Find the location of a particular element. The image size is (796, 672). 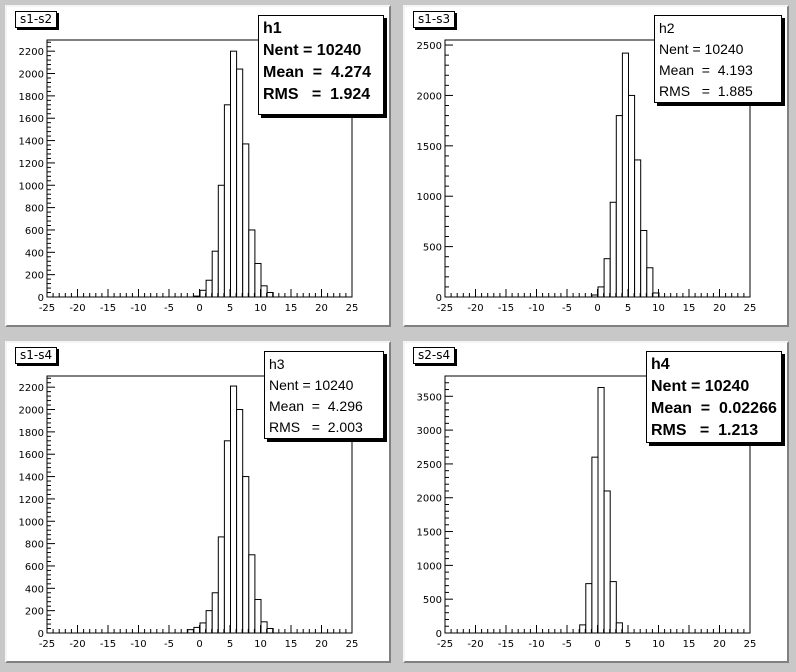

stats-histogram-name: h4 is located at coordinates (660, 364).